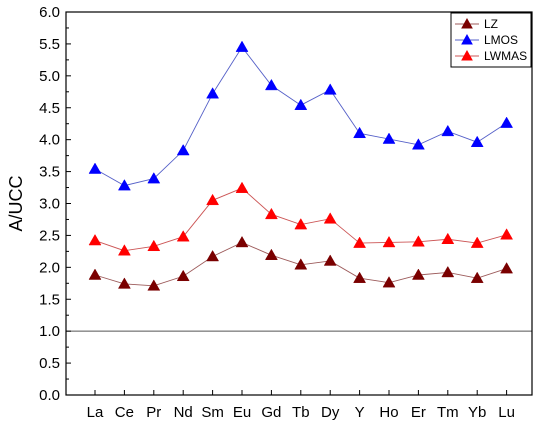 Image resolution: width=550 pixels, height=429 pixels. What do you see at coordinates (49, 299) in the screenshot?
I see `y-tick-label: 1.5` at bounding box center [49, 299].